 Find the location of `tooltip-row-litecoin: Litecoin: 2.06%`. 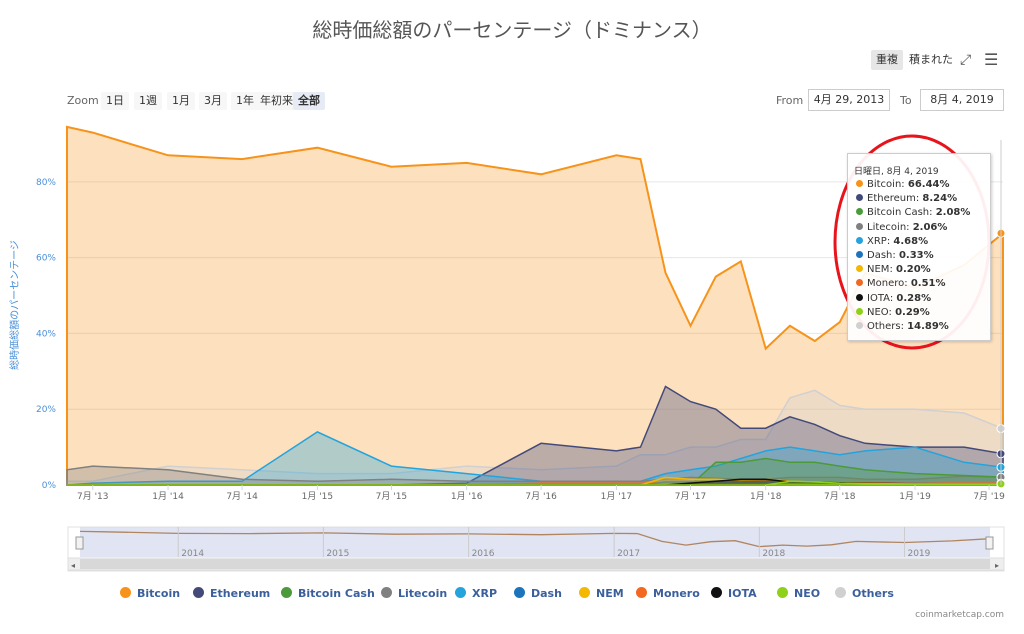

tooltip-row-litecoin: Litecoin: 2.06% is located at coordinates (901, 228).